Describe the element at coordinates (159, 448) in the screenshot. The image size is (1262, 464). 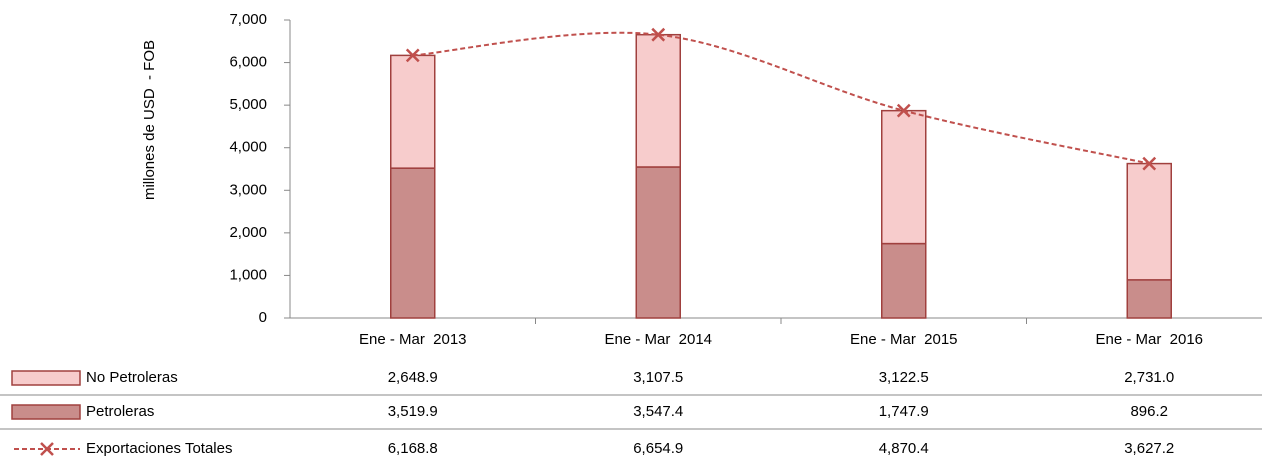
I see `legend-label: Exportaciones Totales` at that location.